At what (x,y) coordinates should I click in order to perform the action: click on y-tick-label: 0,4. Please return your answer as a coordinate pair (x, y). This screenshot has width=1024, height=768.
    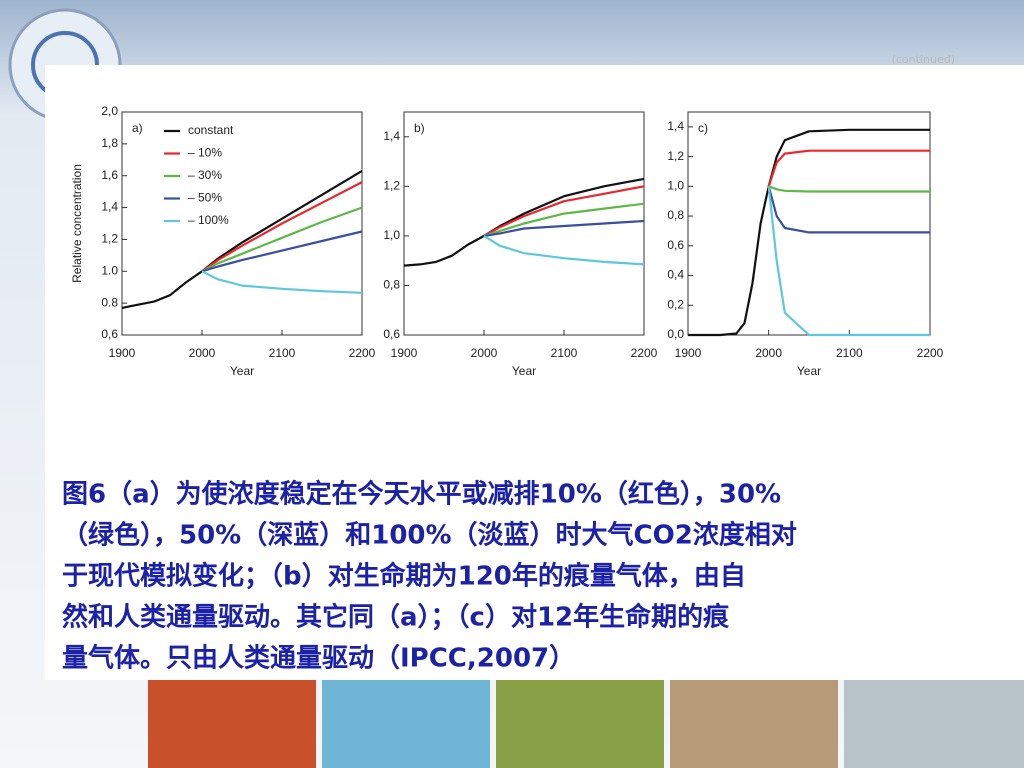
    Looking at the image, I should click on (675, 275).